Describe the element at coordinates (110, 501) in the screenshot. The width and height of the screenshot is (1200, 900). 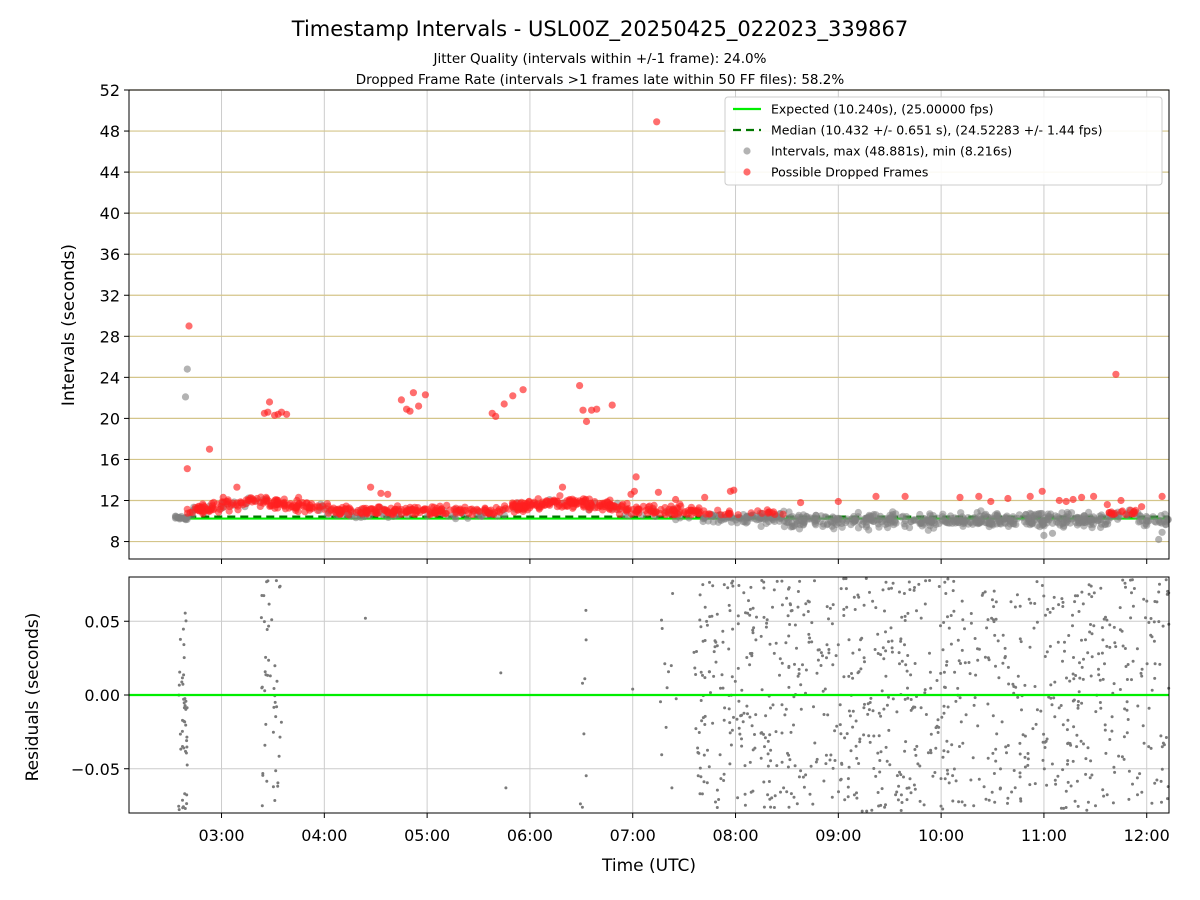
I see `intervals-y-tick-label: 12` at that location.